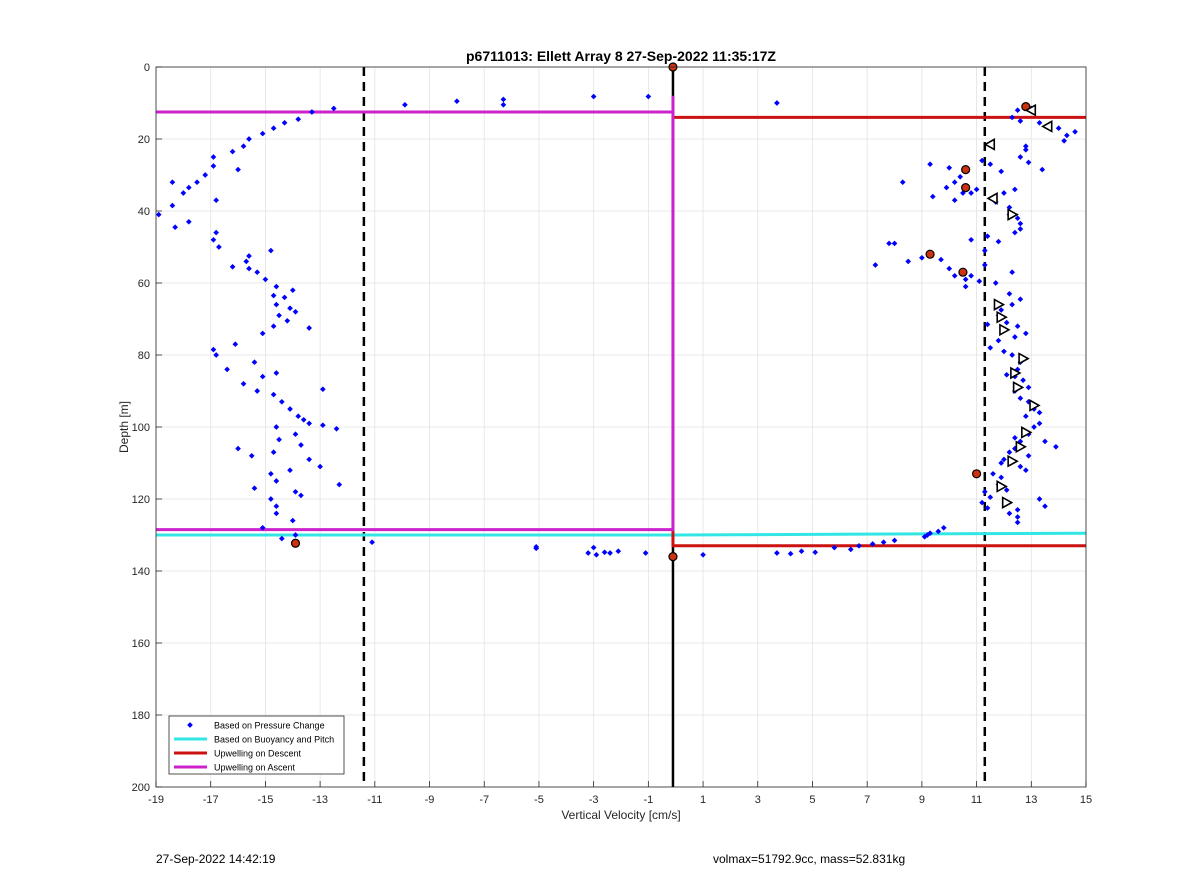 The height and width of the screenshot is (885, 1200). Describe the element at coordinates (648, 800) in the screenshot. I see `x-tick-label: -1` at that location.